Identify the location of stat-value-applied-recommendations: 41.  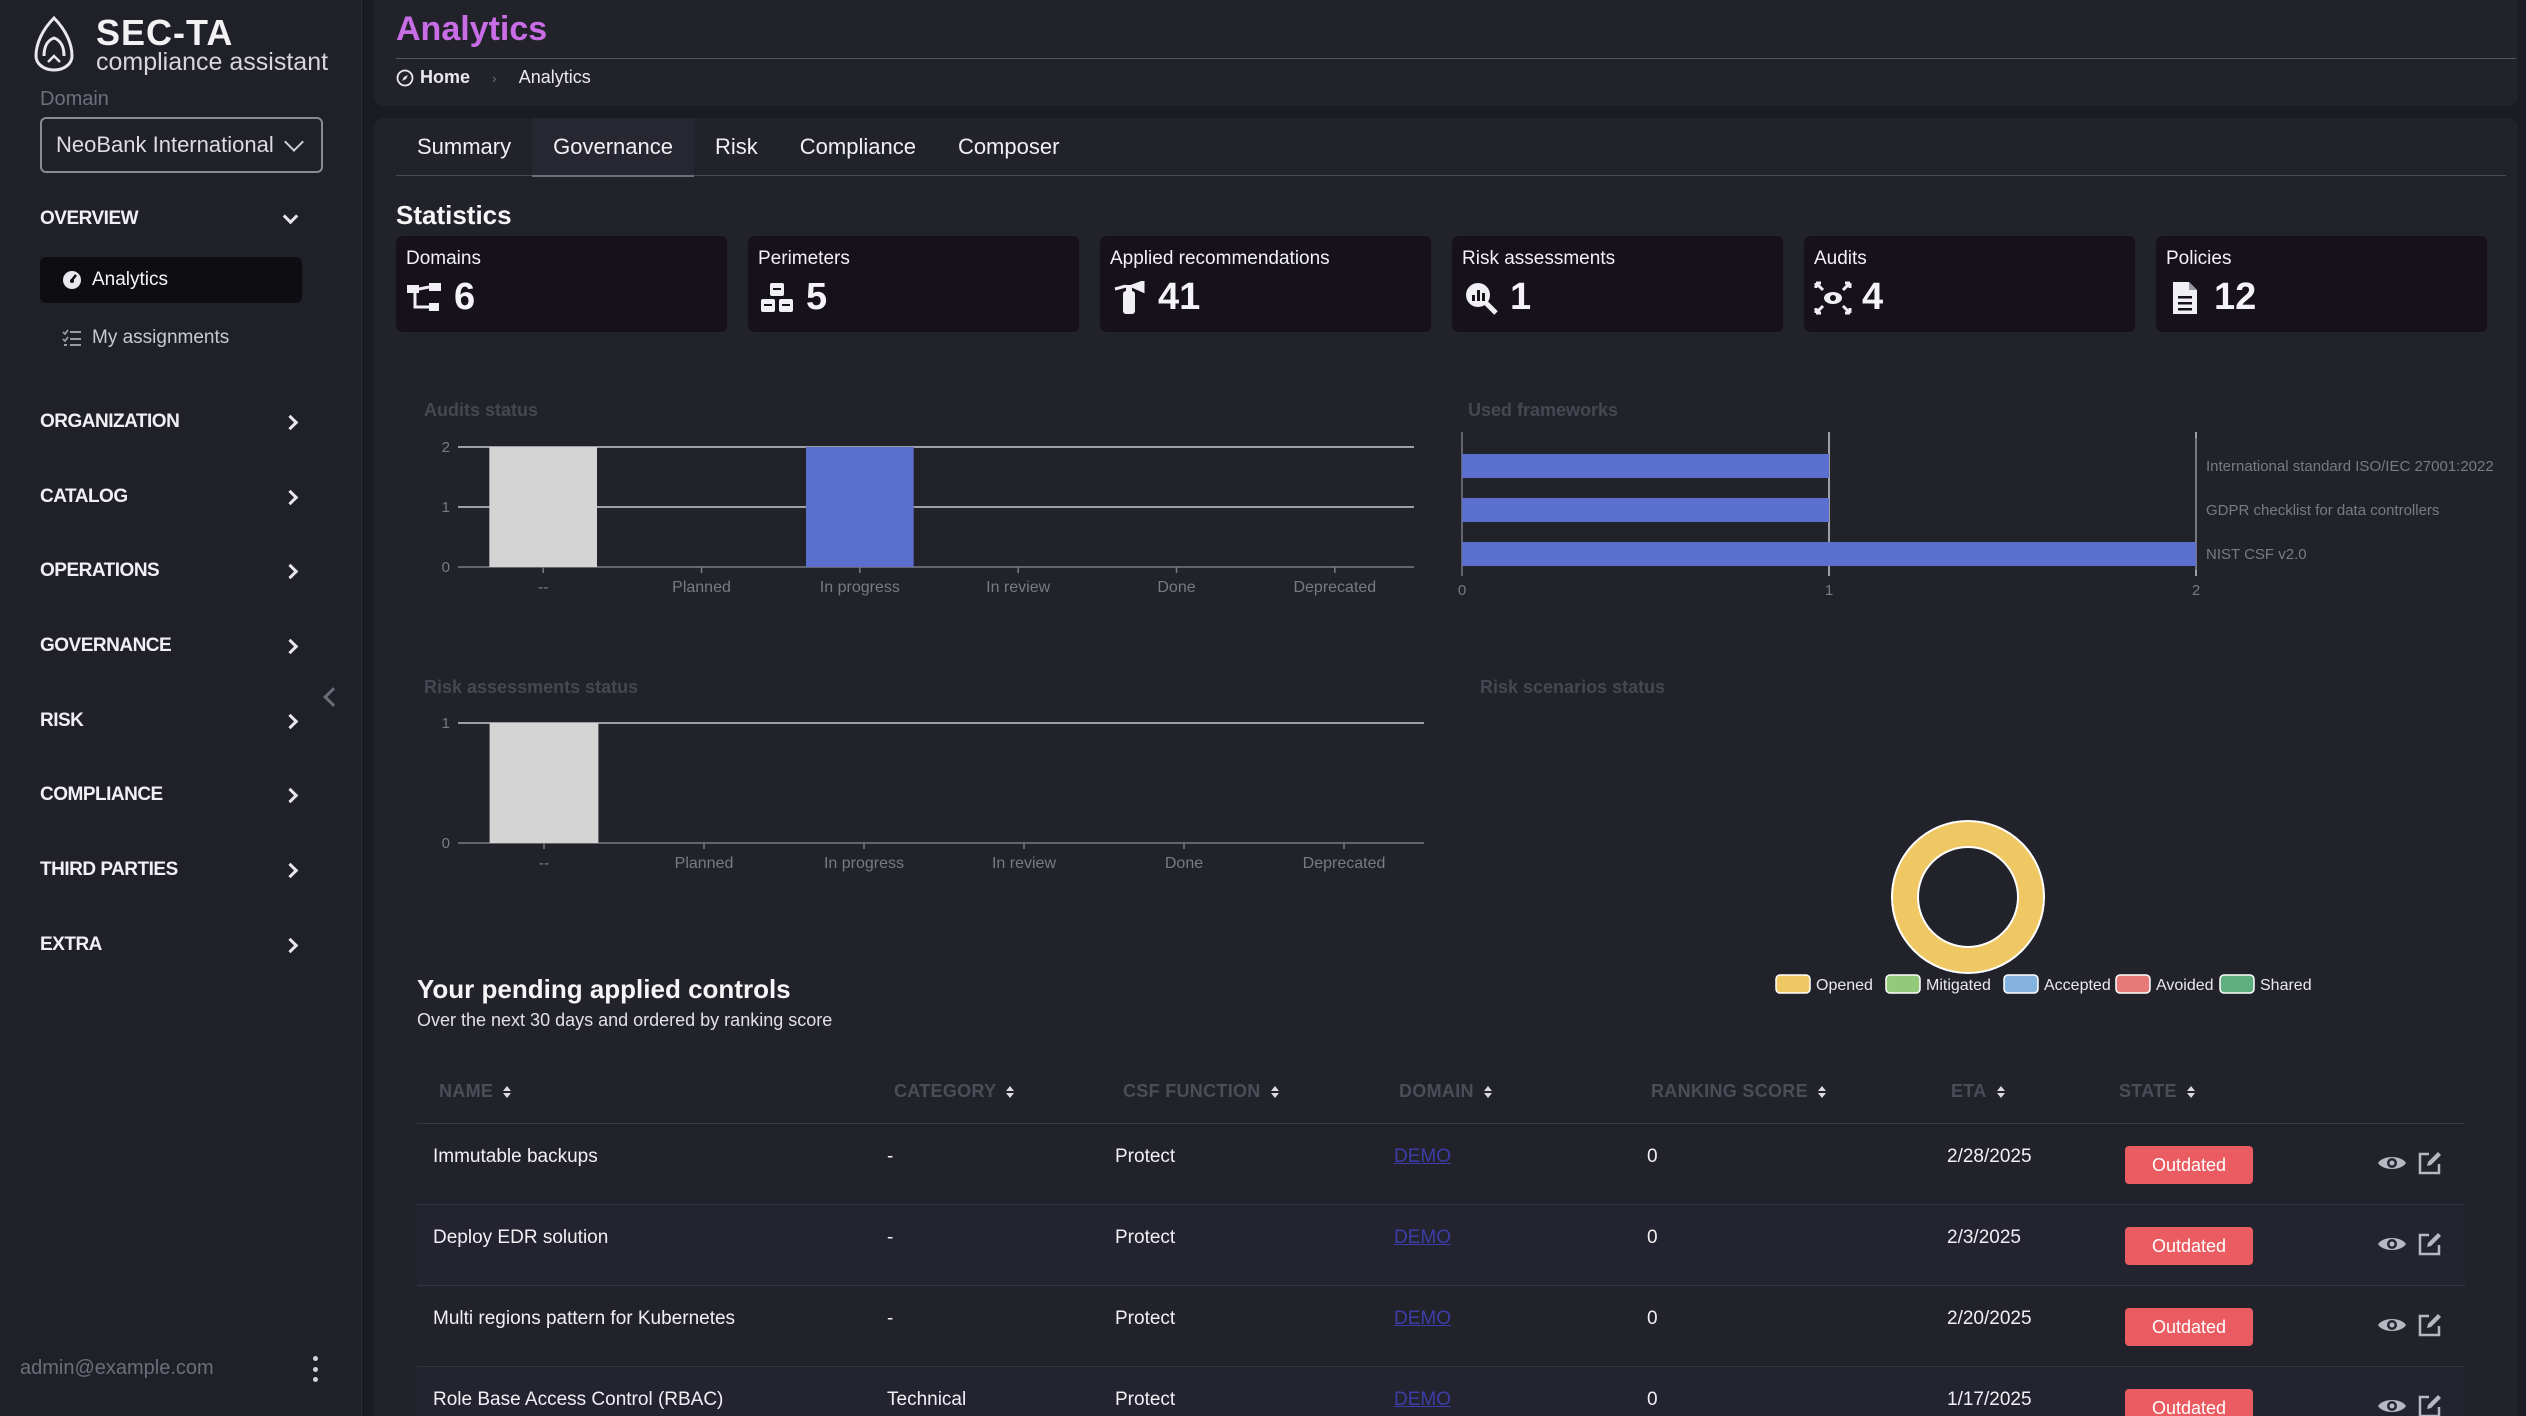
(1179, 297).